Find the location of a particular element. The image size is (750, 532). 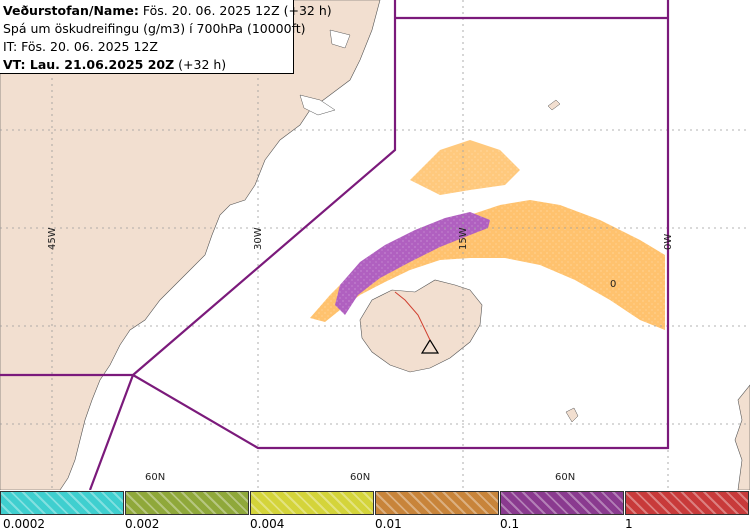

lon-label-15w: 15W is located at coordinates (463, 238).